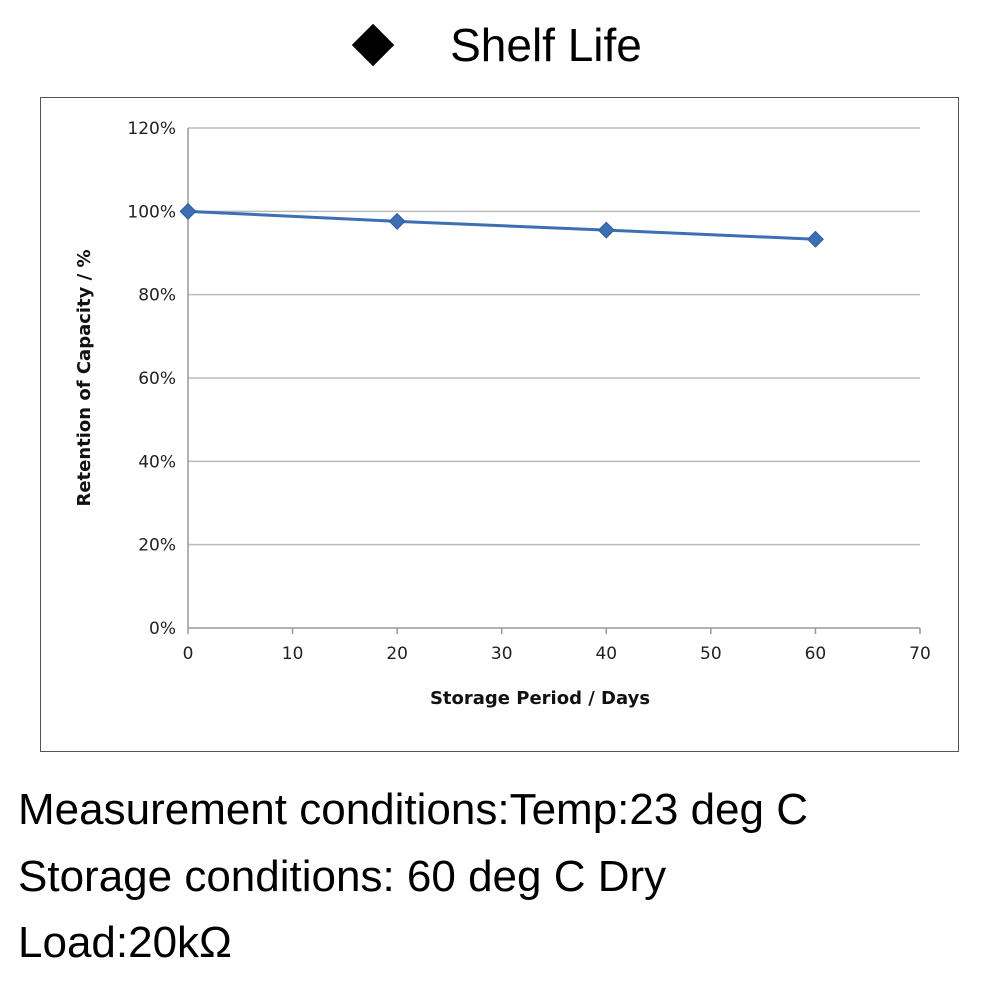 Image resolution: width=1000 pixels, height=1000 pixels. I want to click on title-text: Shelf Life, so click(546, 45).